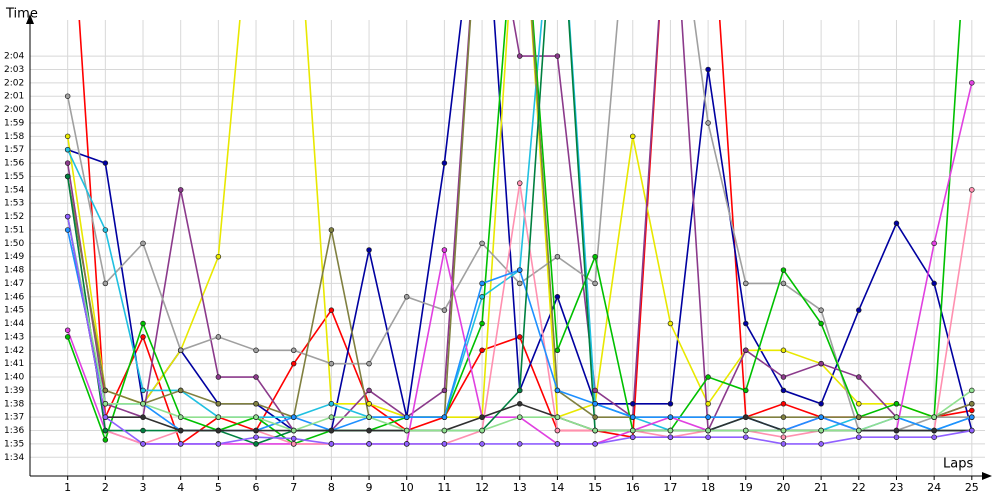 This screenshot has height=500, width=1000. What do you see at coordinates (14, 391) in the screenshot?
I see `y-tick-label: 1:39` at bounding box center [14, 391].